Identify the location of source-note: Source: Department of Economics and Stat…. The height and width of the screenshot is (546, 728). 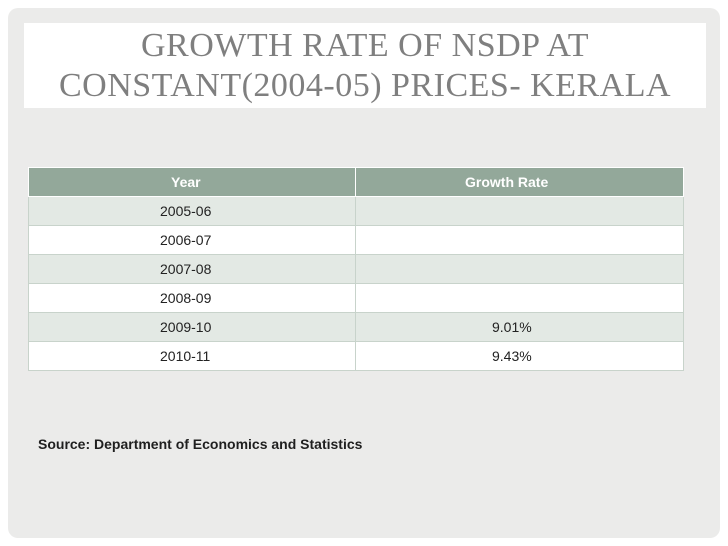
(200, 444).